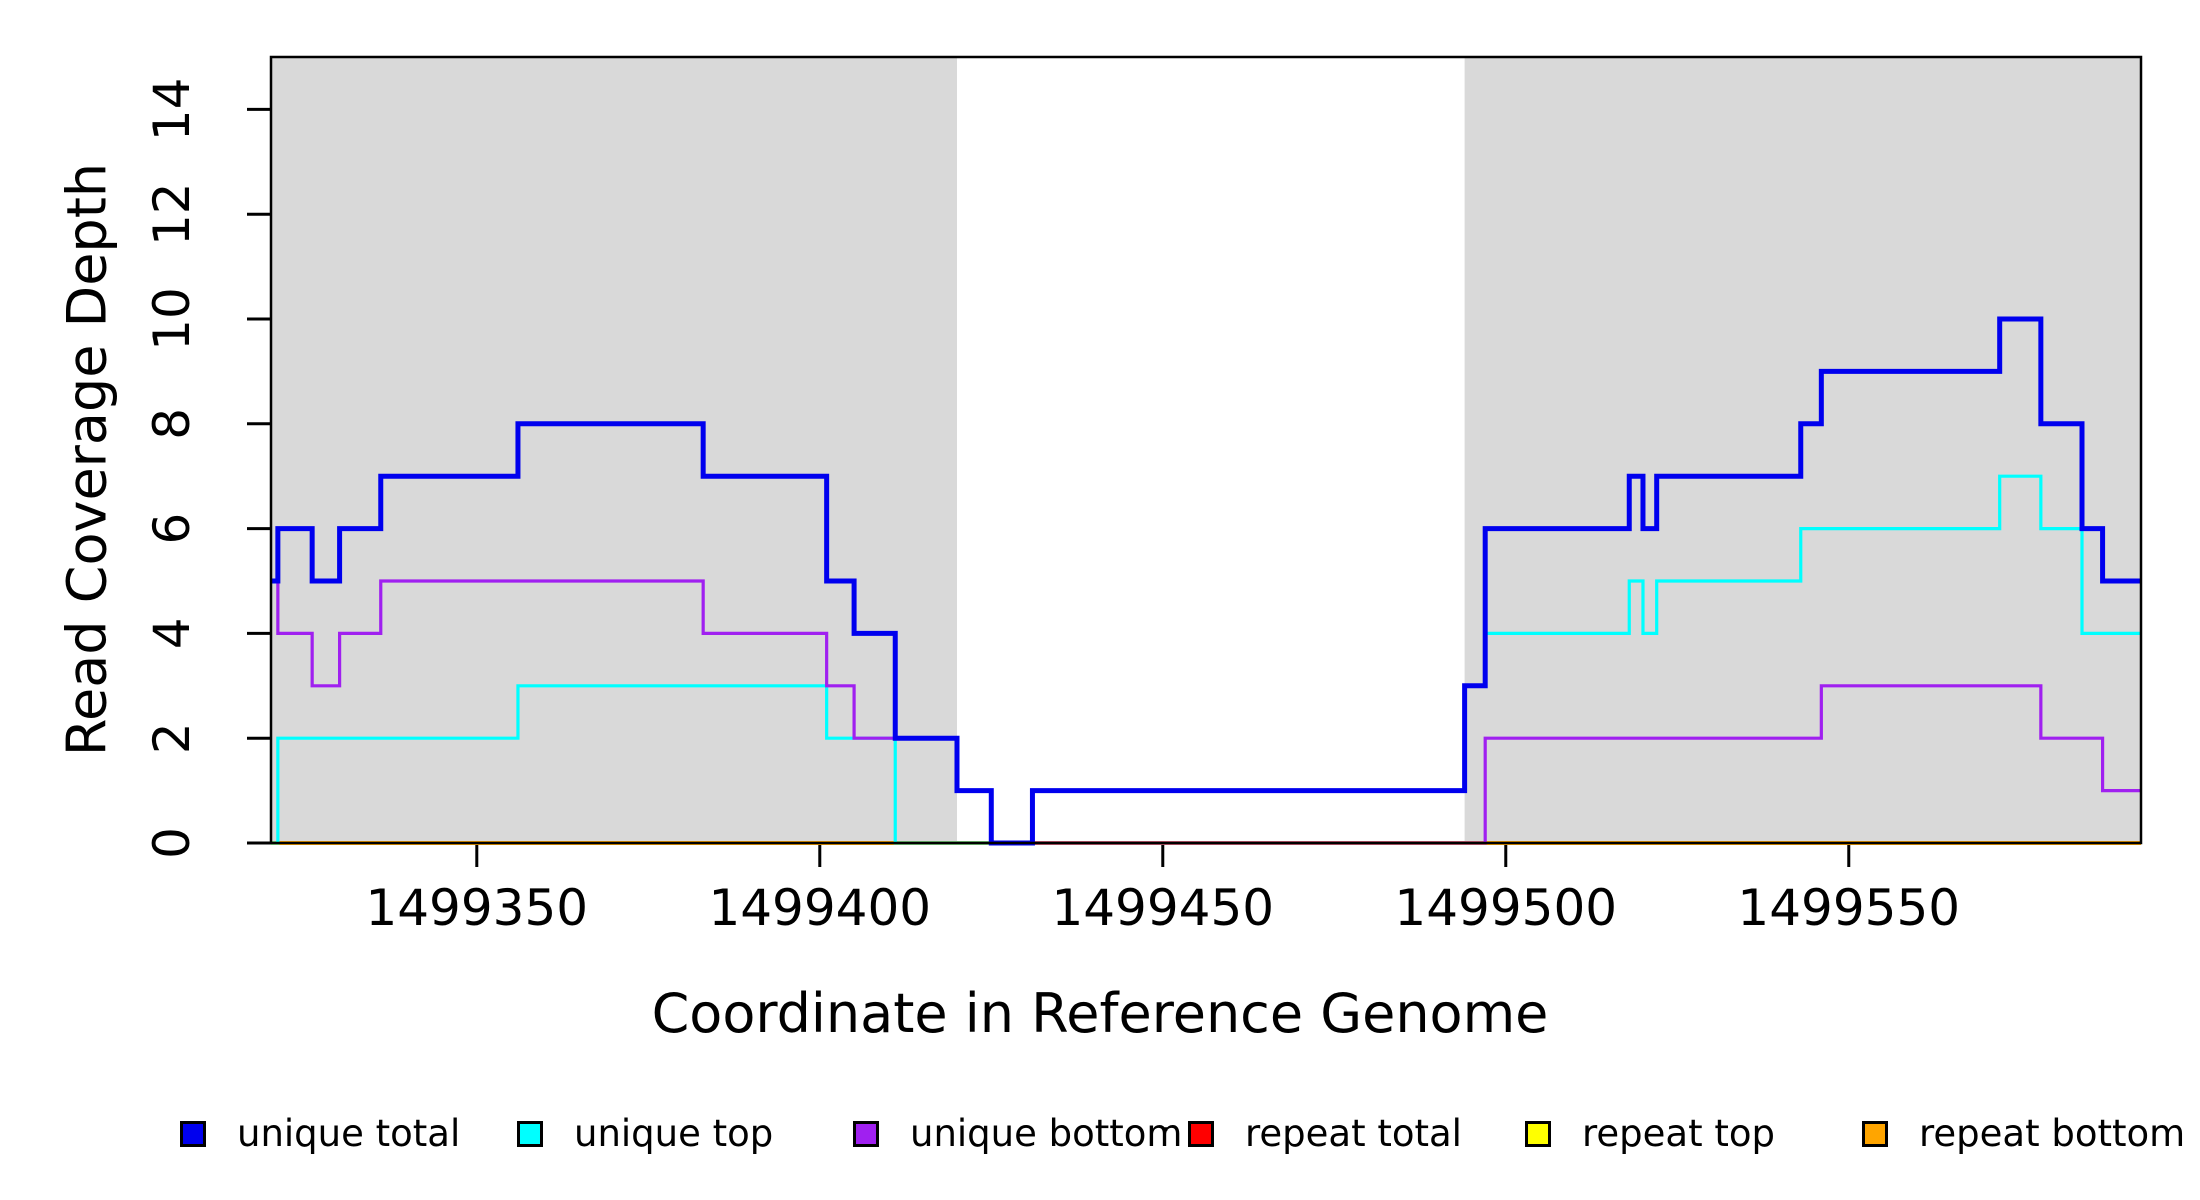 This screenshot has width=2200, height=1200. I want to click on repeat-top-swatch, so click(1538, 1134).